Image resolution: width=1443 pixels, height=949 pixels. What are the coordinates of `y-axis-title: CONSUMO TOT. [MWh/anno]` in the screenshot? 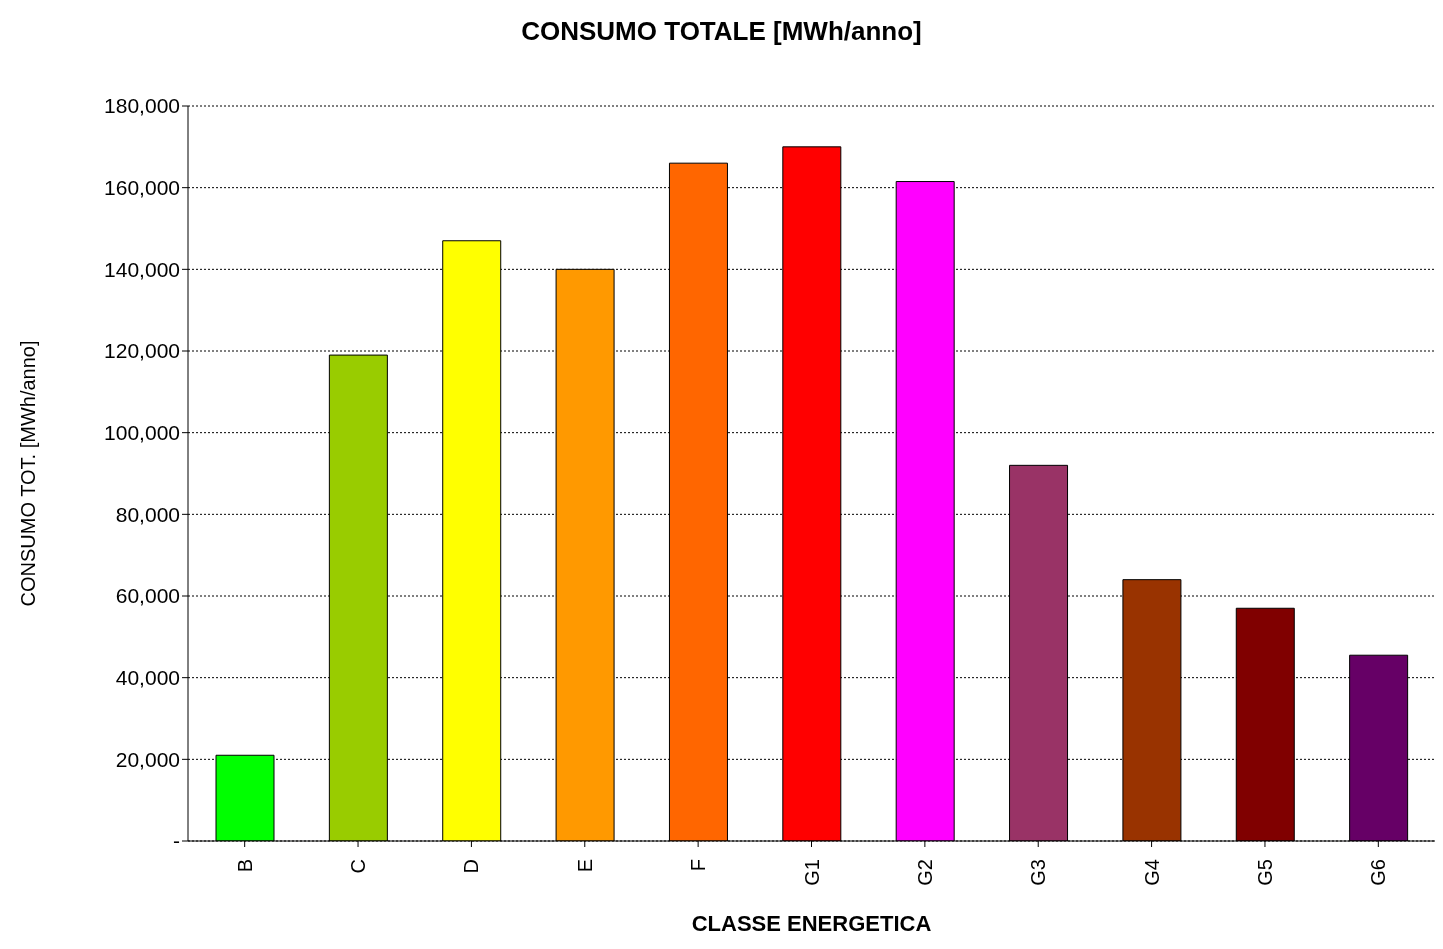 It's located at (28, 473).